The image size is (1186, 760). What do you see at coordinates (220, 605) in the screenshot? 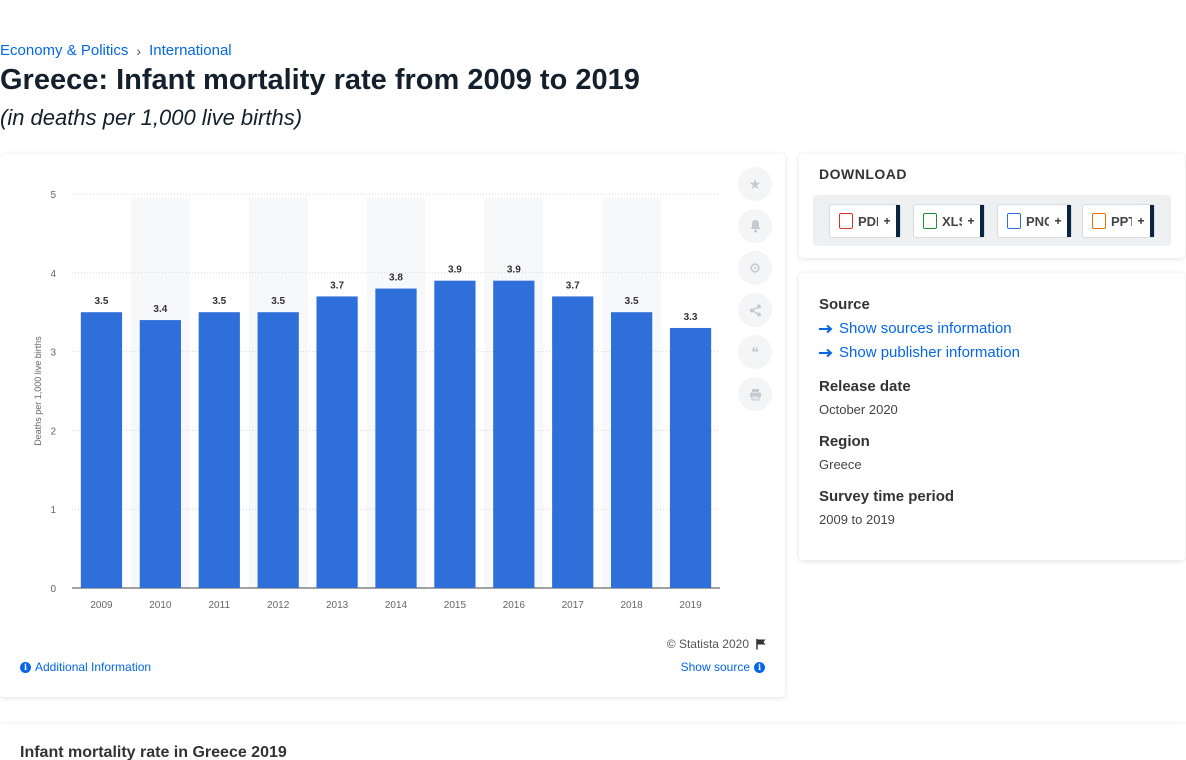
I see `x-tick-label: 2011` at bounding box center [220, 605].